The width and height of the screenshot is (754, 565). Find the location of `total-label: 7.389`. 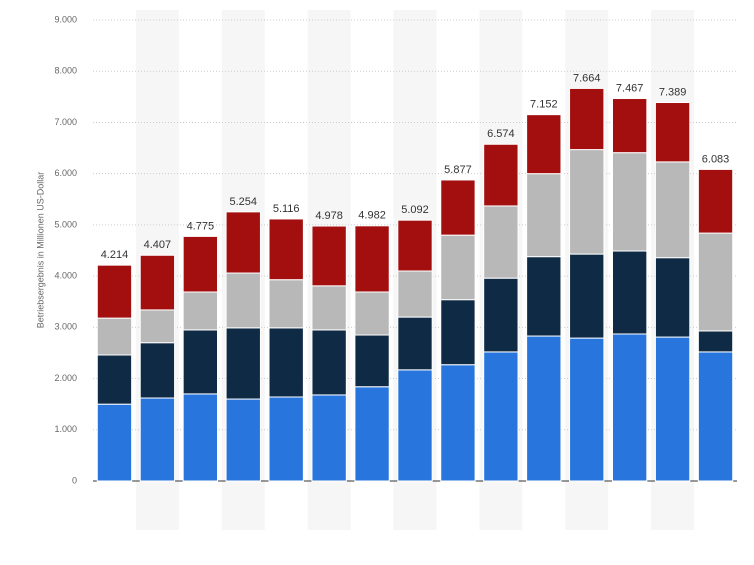

total-label: 7.389 is located at coordinates (673, 92).